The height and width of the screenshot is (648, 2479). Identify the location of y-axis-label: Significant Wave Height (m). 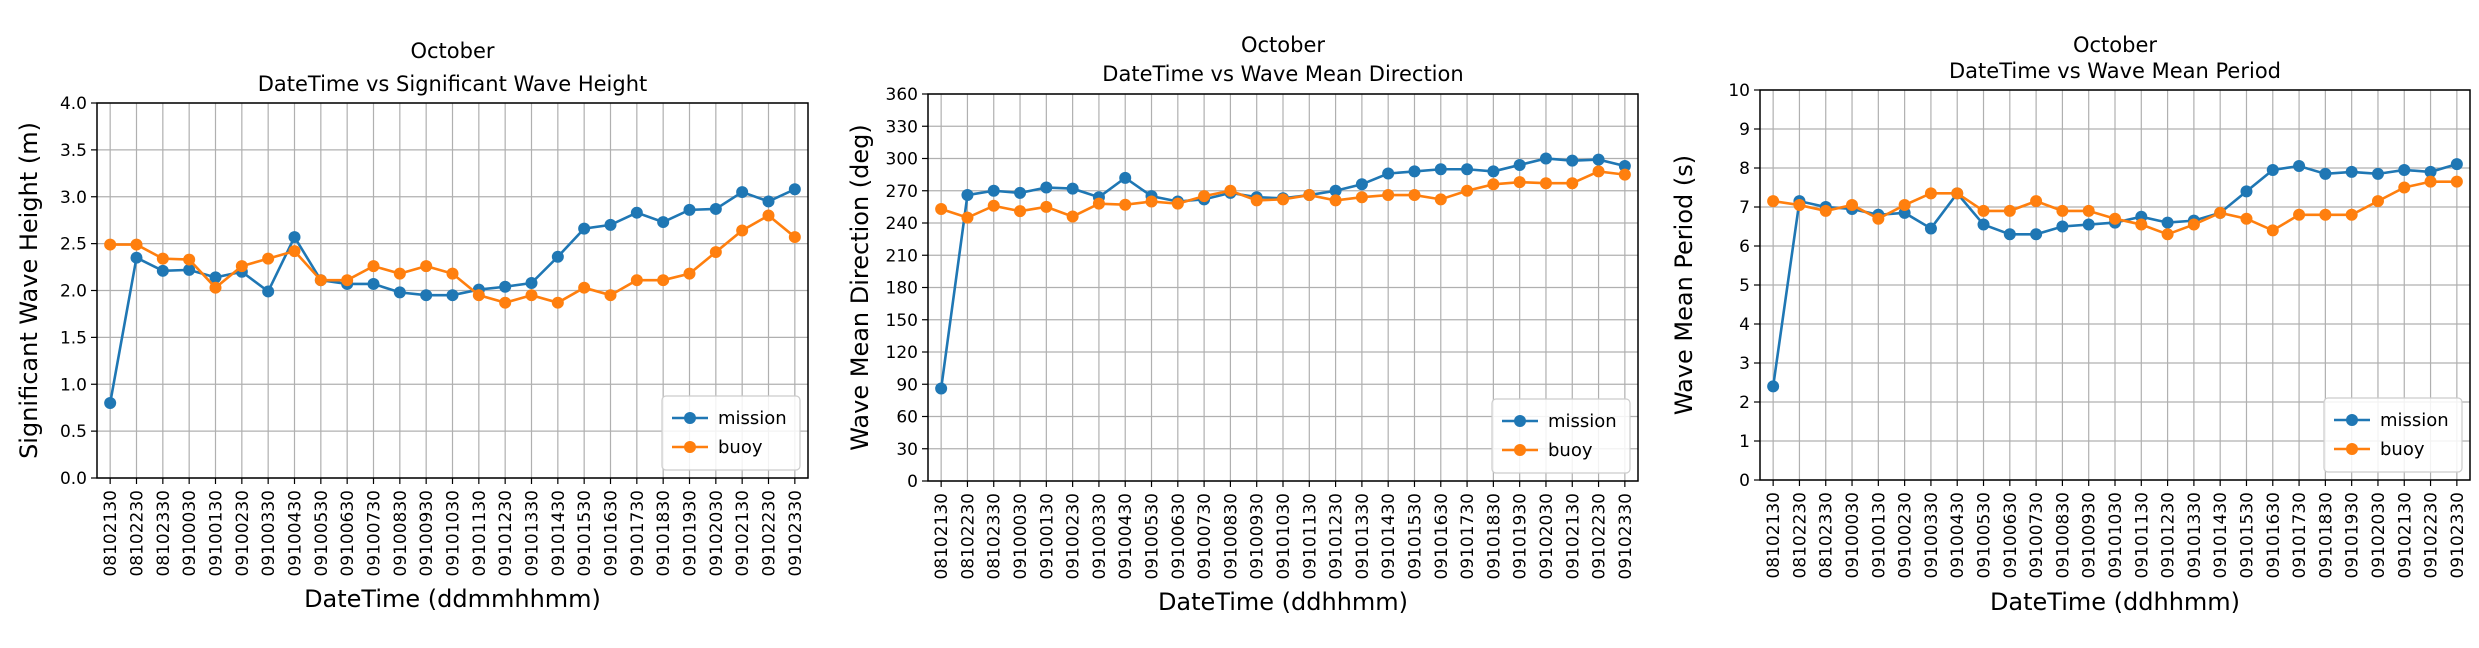
(29, 290).